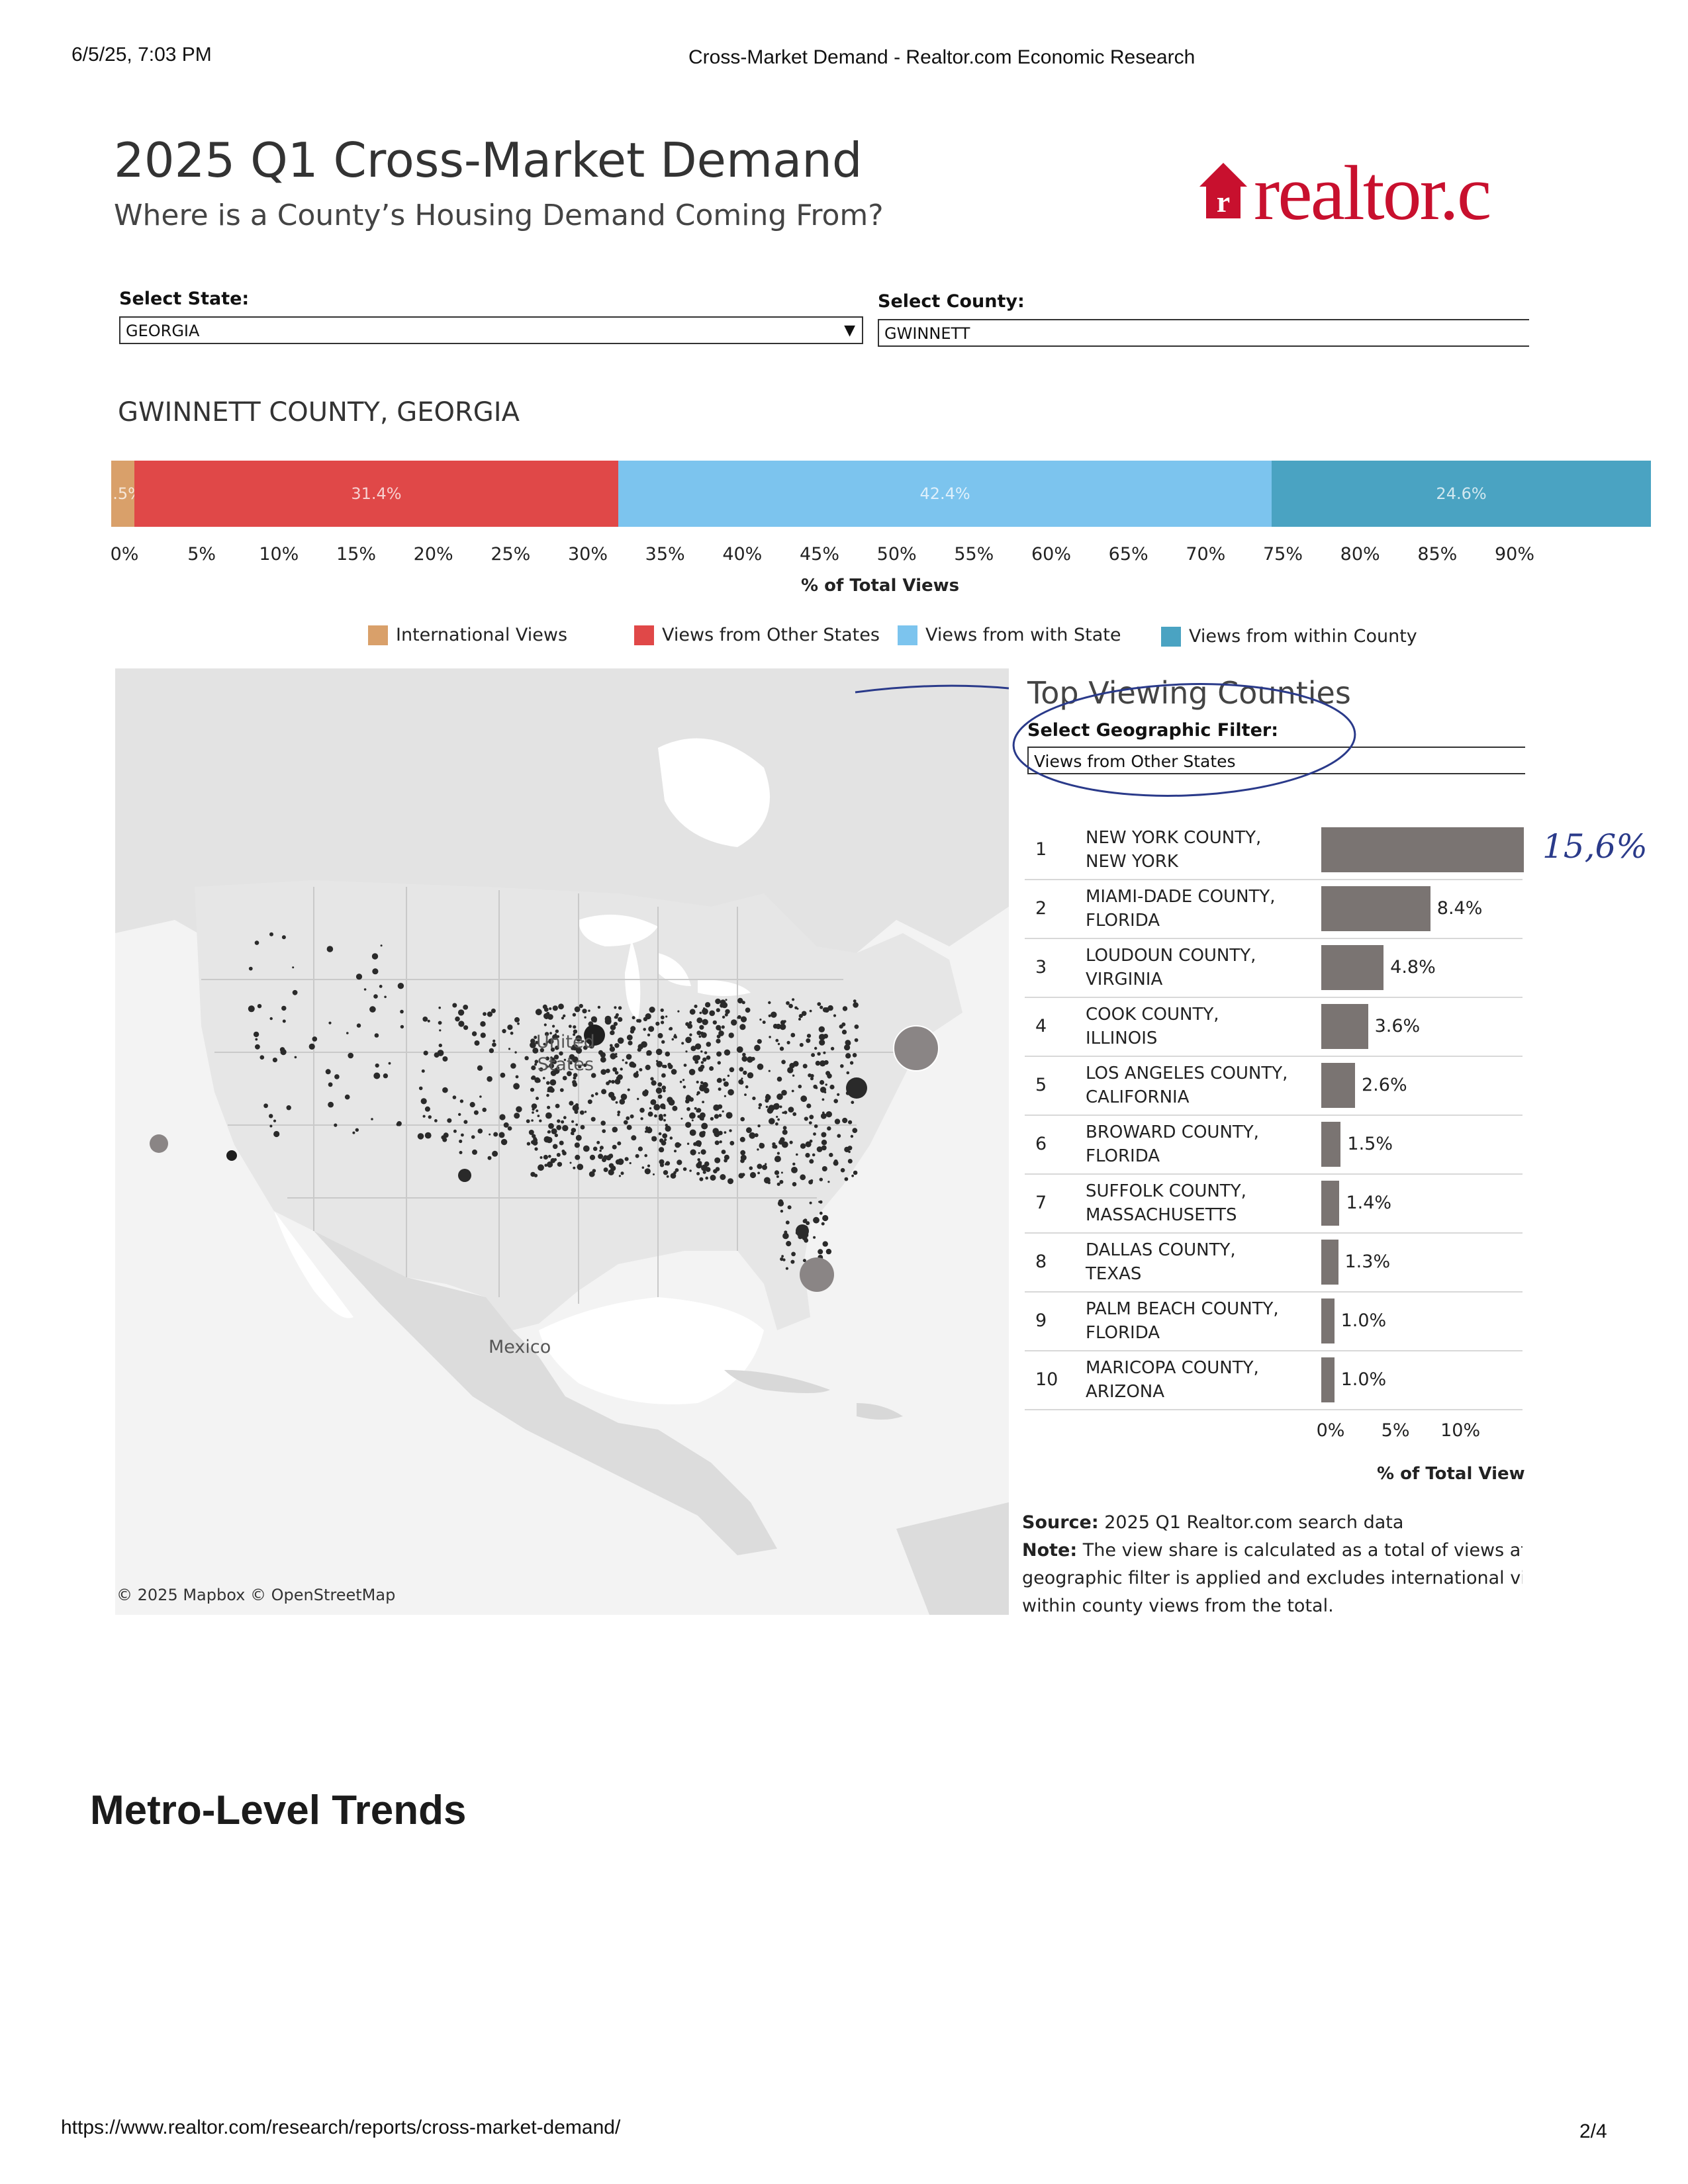  I want to click on segment-international: 1.5%, so click(123, 494).